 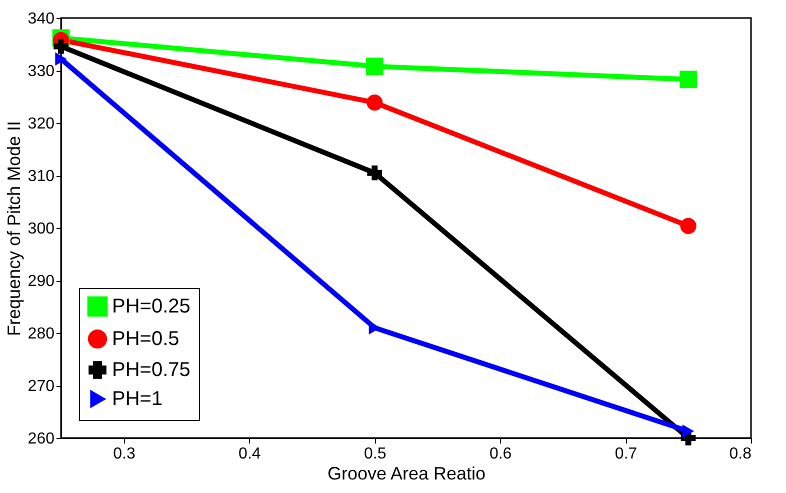 What do you see at coordinates (151, 370) in the screenshot?
I see `legend-label: PH=0.75` at bounding box center [151, 370].